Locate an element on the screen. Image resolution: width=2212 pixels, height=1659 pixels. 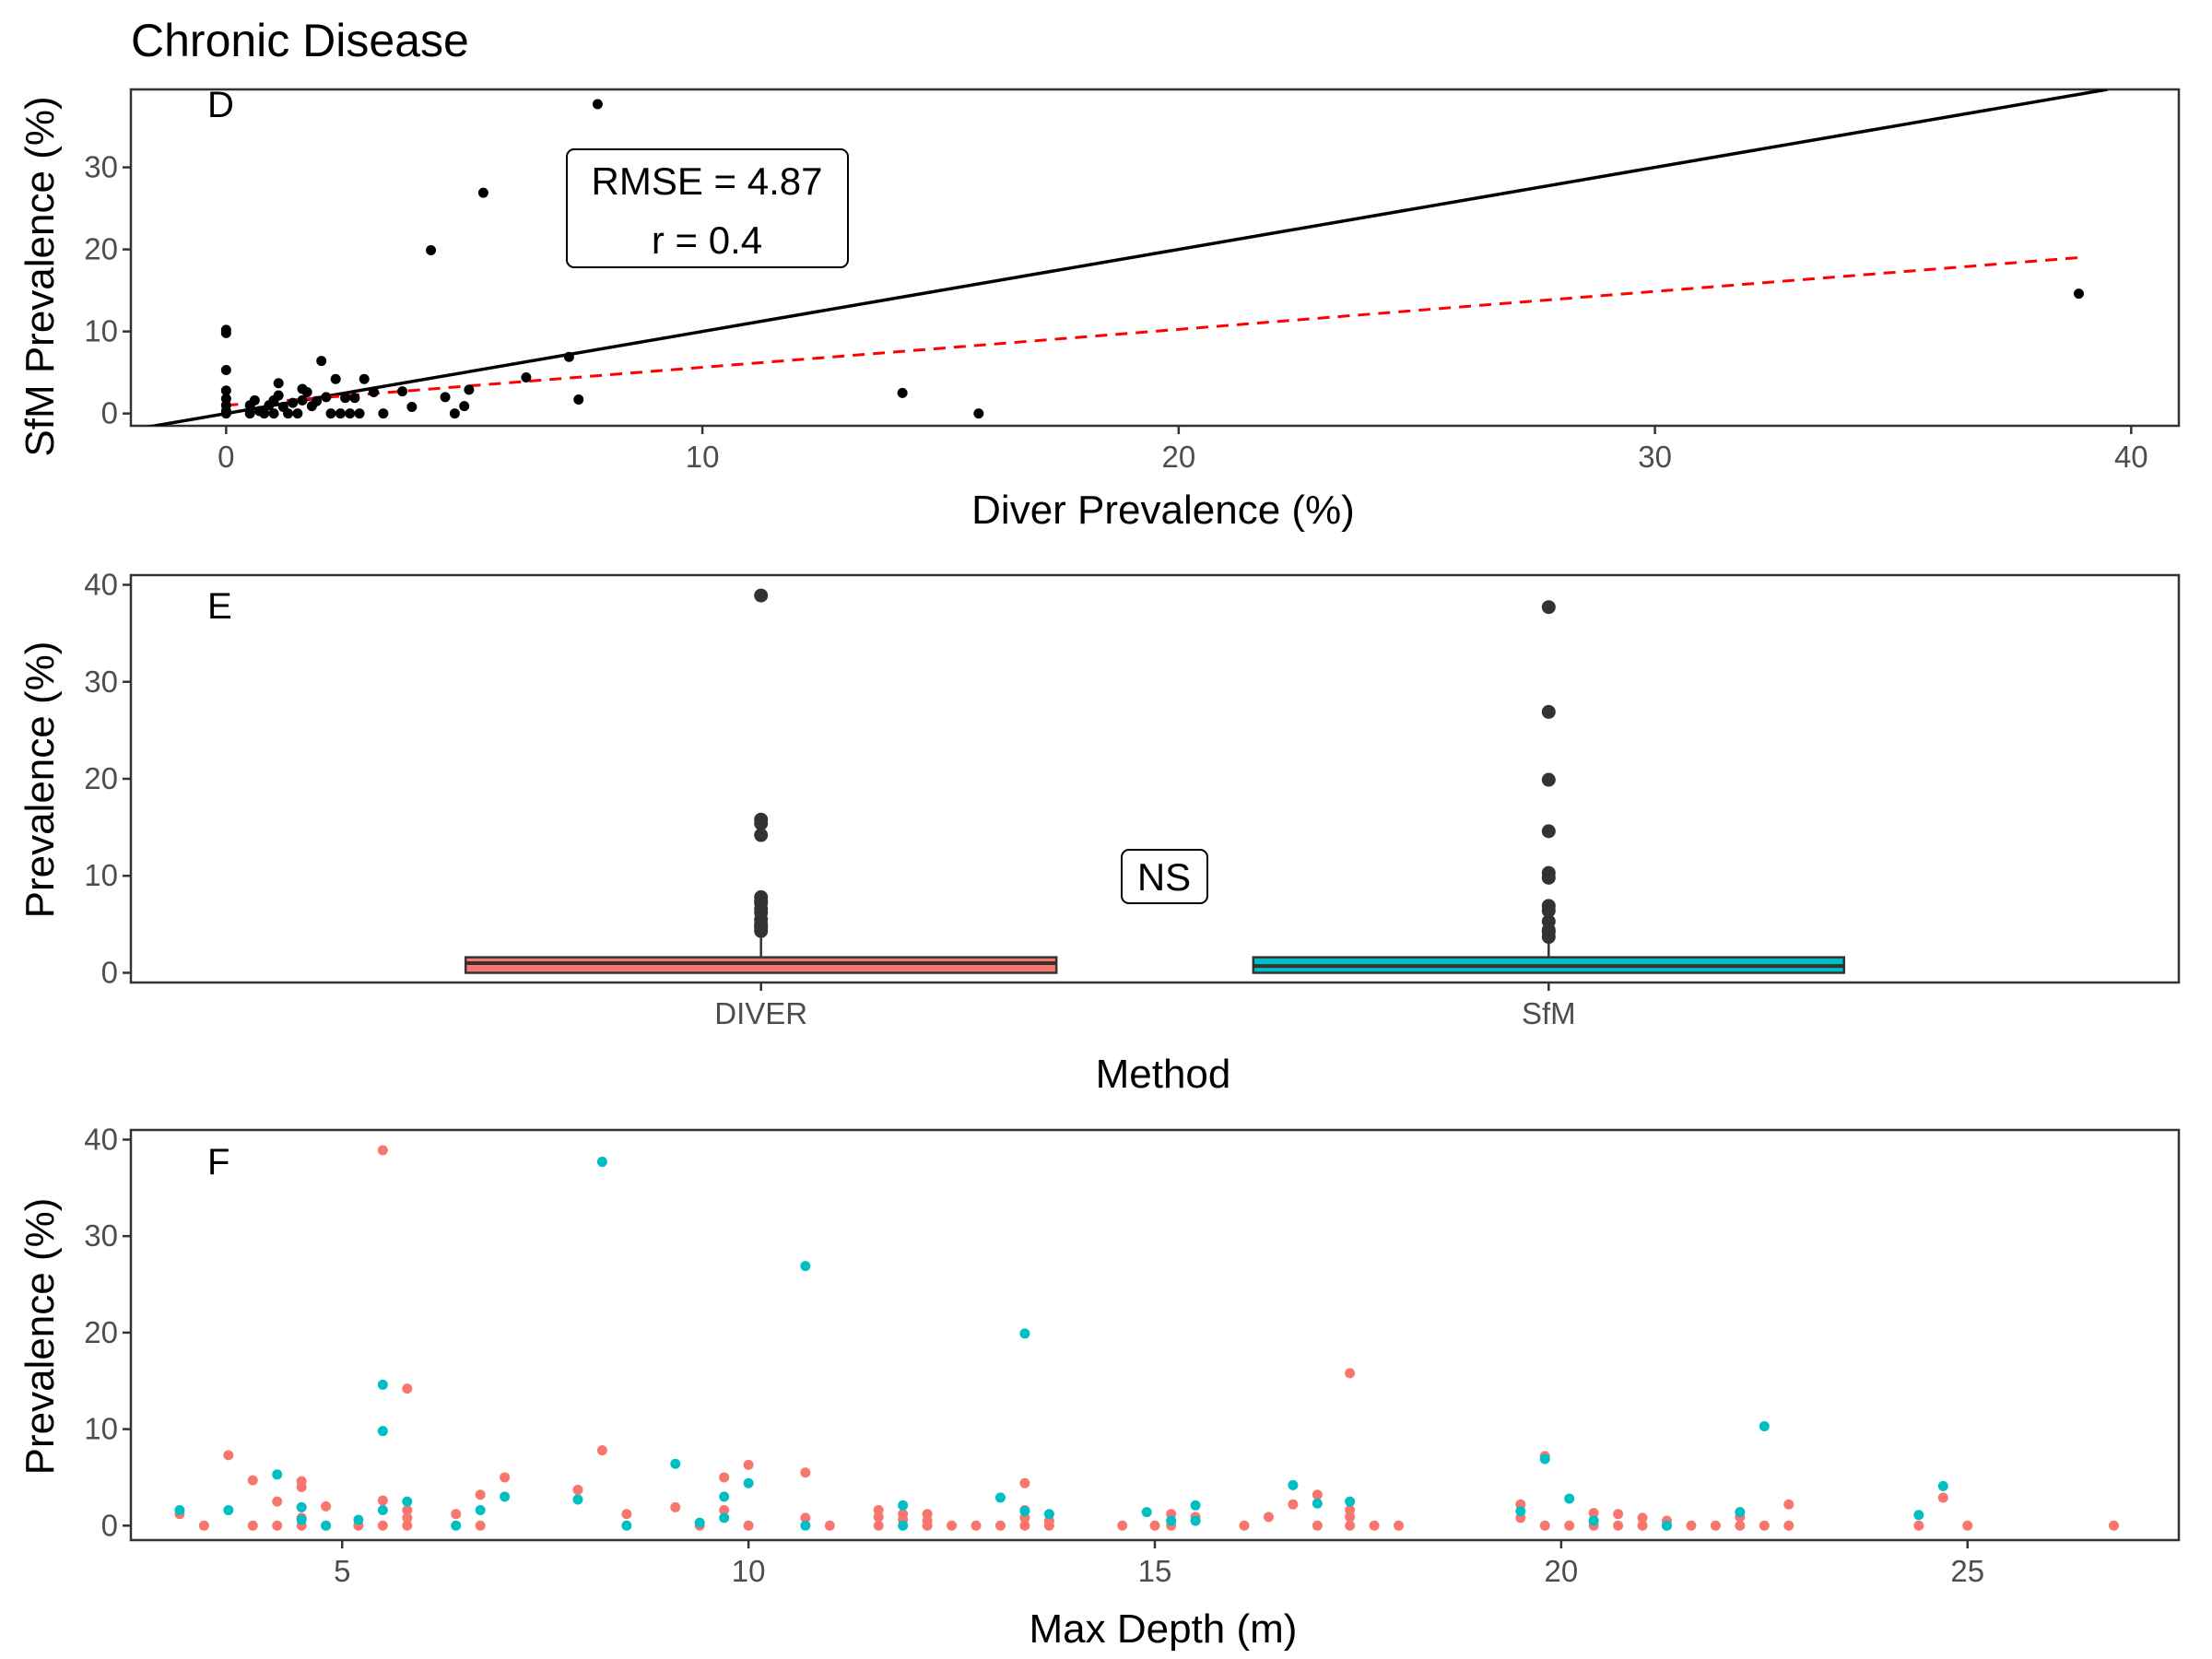
panel-f-x-axis: 5 10 15 20 25 is located at coordinates (1159, 1564).